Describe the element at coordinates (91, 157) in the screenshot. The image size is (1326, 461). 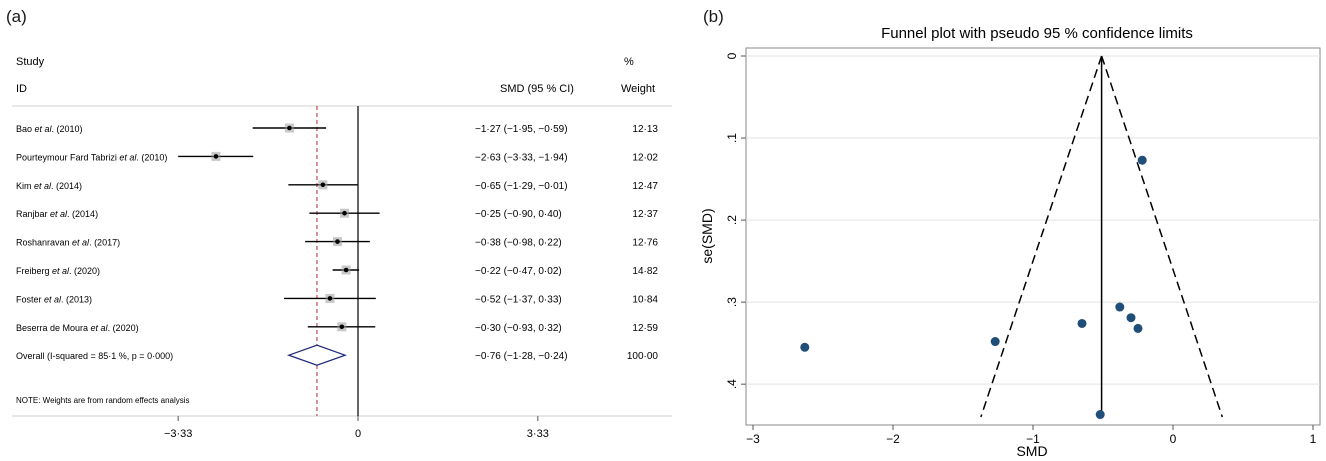
I see `study-label: Pourteymour Fard Tabrizi et al. (2010)` at that location.